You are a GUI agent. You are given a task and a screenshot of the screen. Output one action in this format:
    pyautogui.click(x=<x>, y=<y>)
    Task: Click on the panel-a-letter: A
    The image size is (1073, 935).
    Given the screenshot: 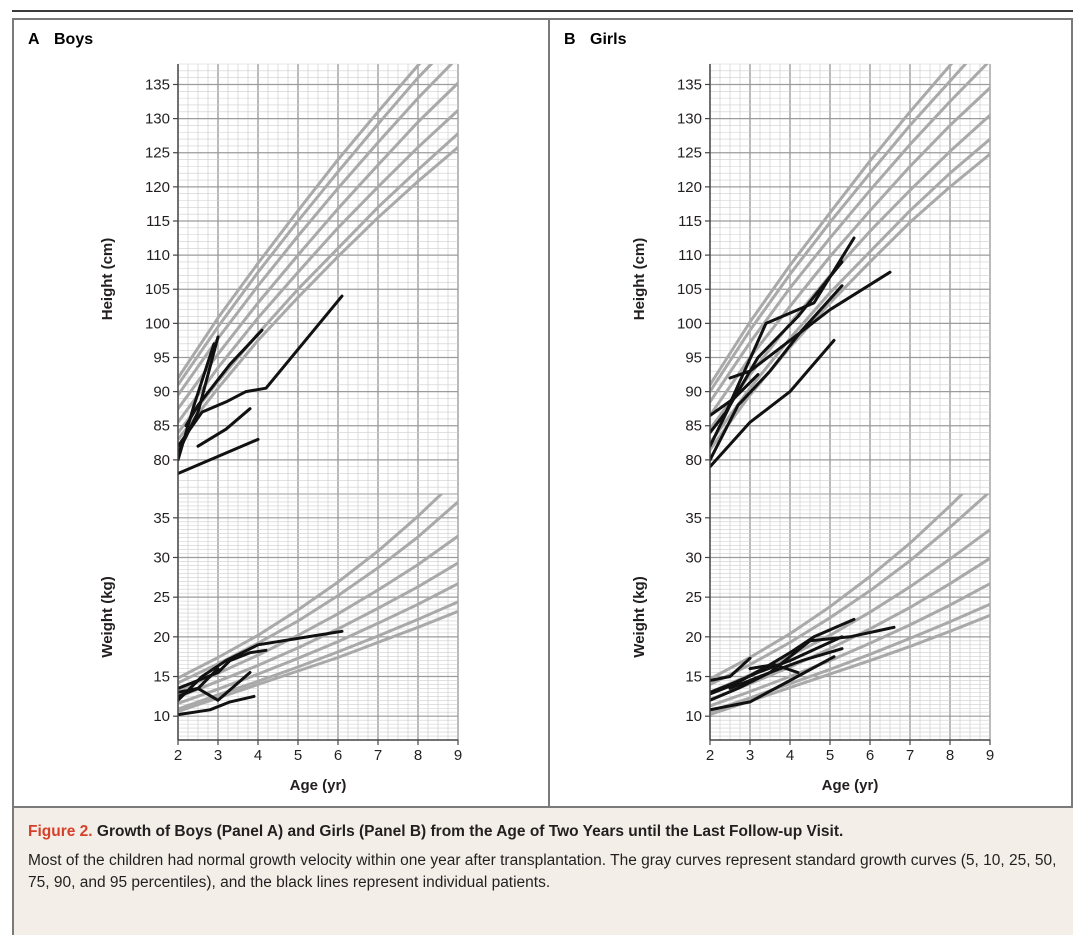 What is the action you would take?
    pyautogui.click(x=34, y=39)
    